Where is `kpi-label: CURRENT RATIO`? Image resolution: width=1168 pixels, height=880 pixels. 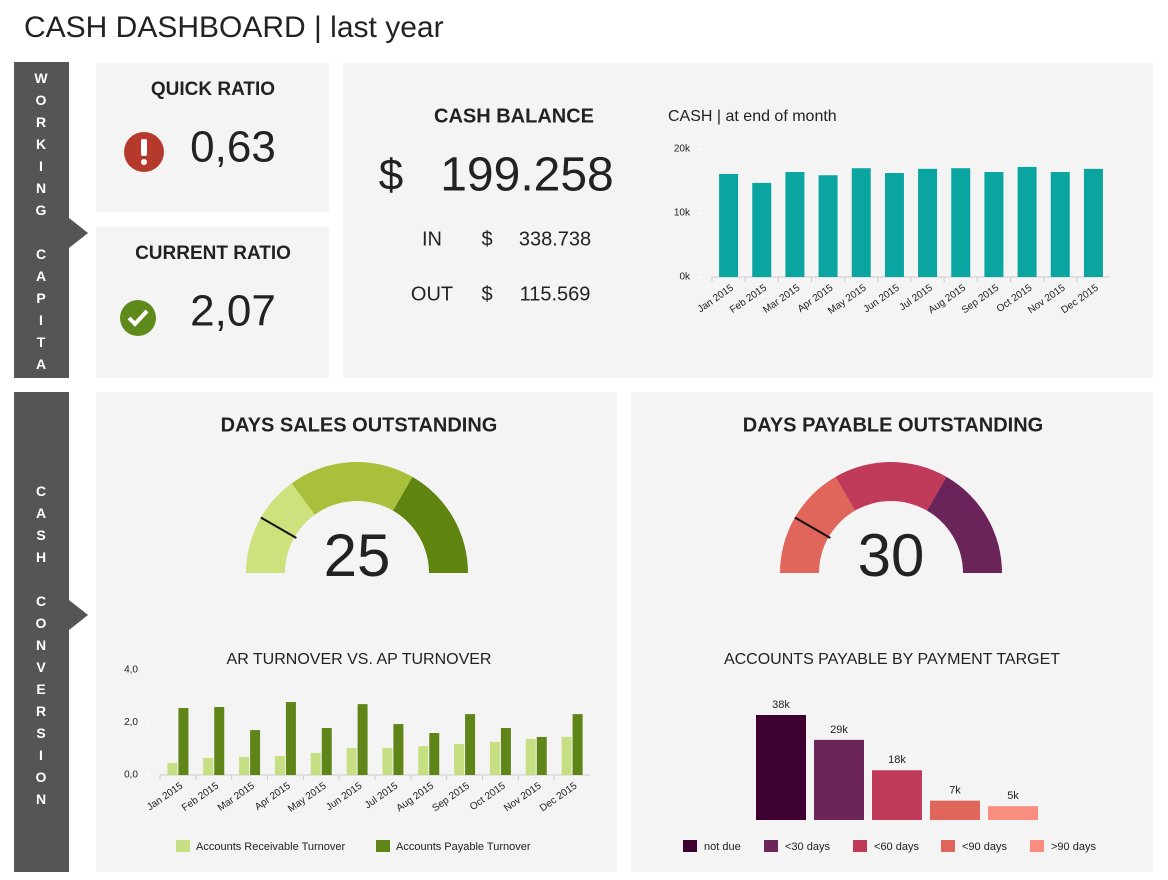
kpi-label: CURRENT RATIO is located at coordinates (213, 253).